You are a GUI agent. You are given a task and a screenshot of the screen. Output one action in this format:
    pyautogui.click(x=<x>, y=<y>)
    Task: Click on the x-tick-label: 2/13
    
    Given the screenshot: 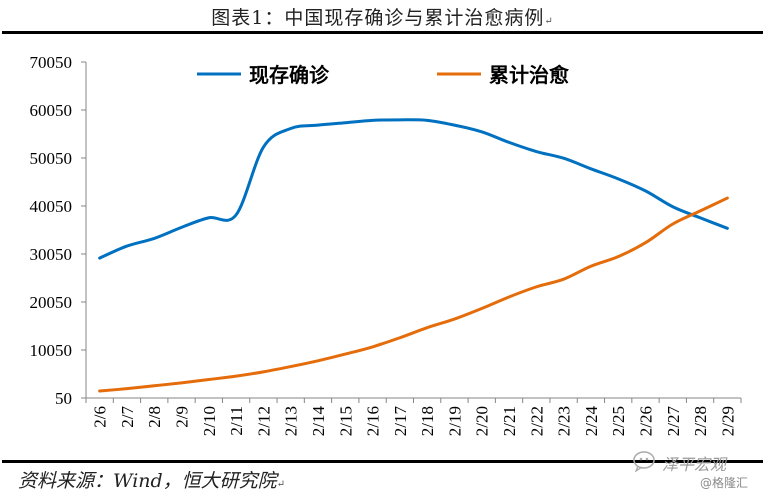 What is the action you would take?
    pyautogui.click(x=291, y=421)
    